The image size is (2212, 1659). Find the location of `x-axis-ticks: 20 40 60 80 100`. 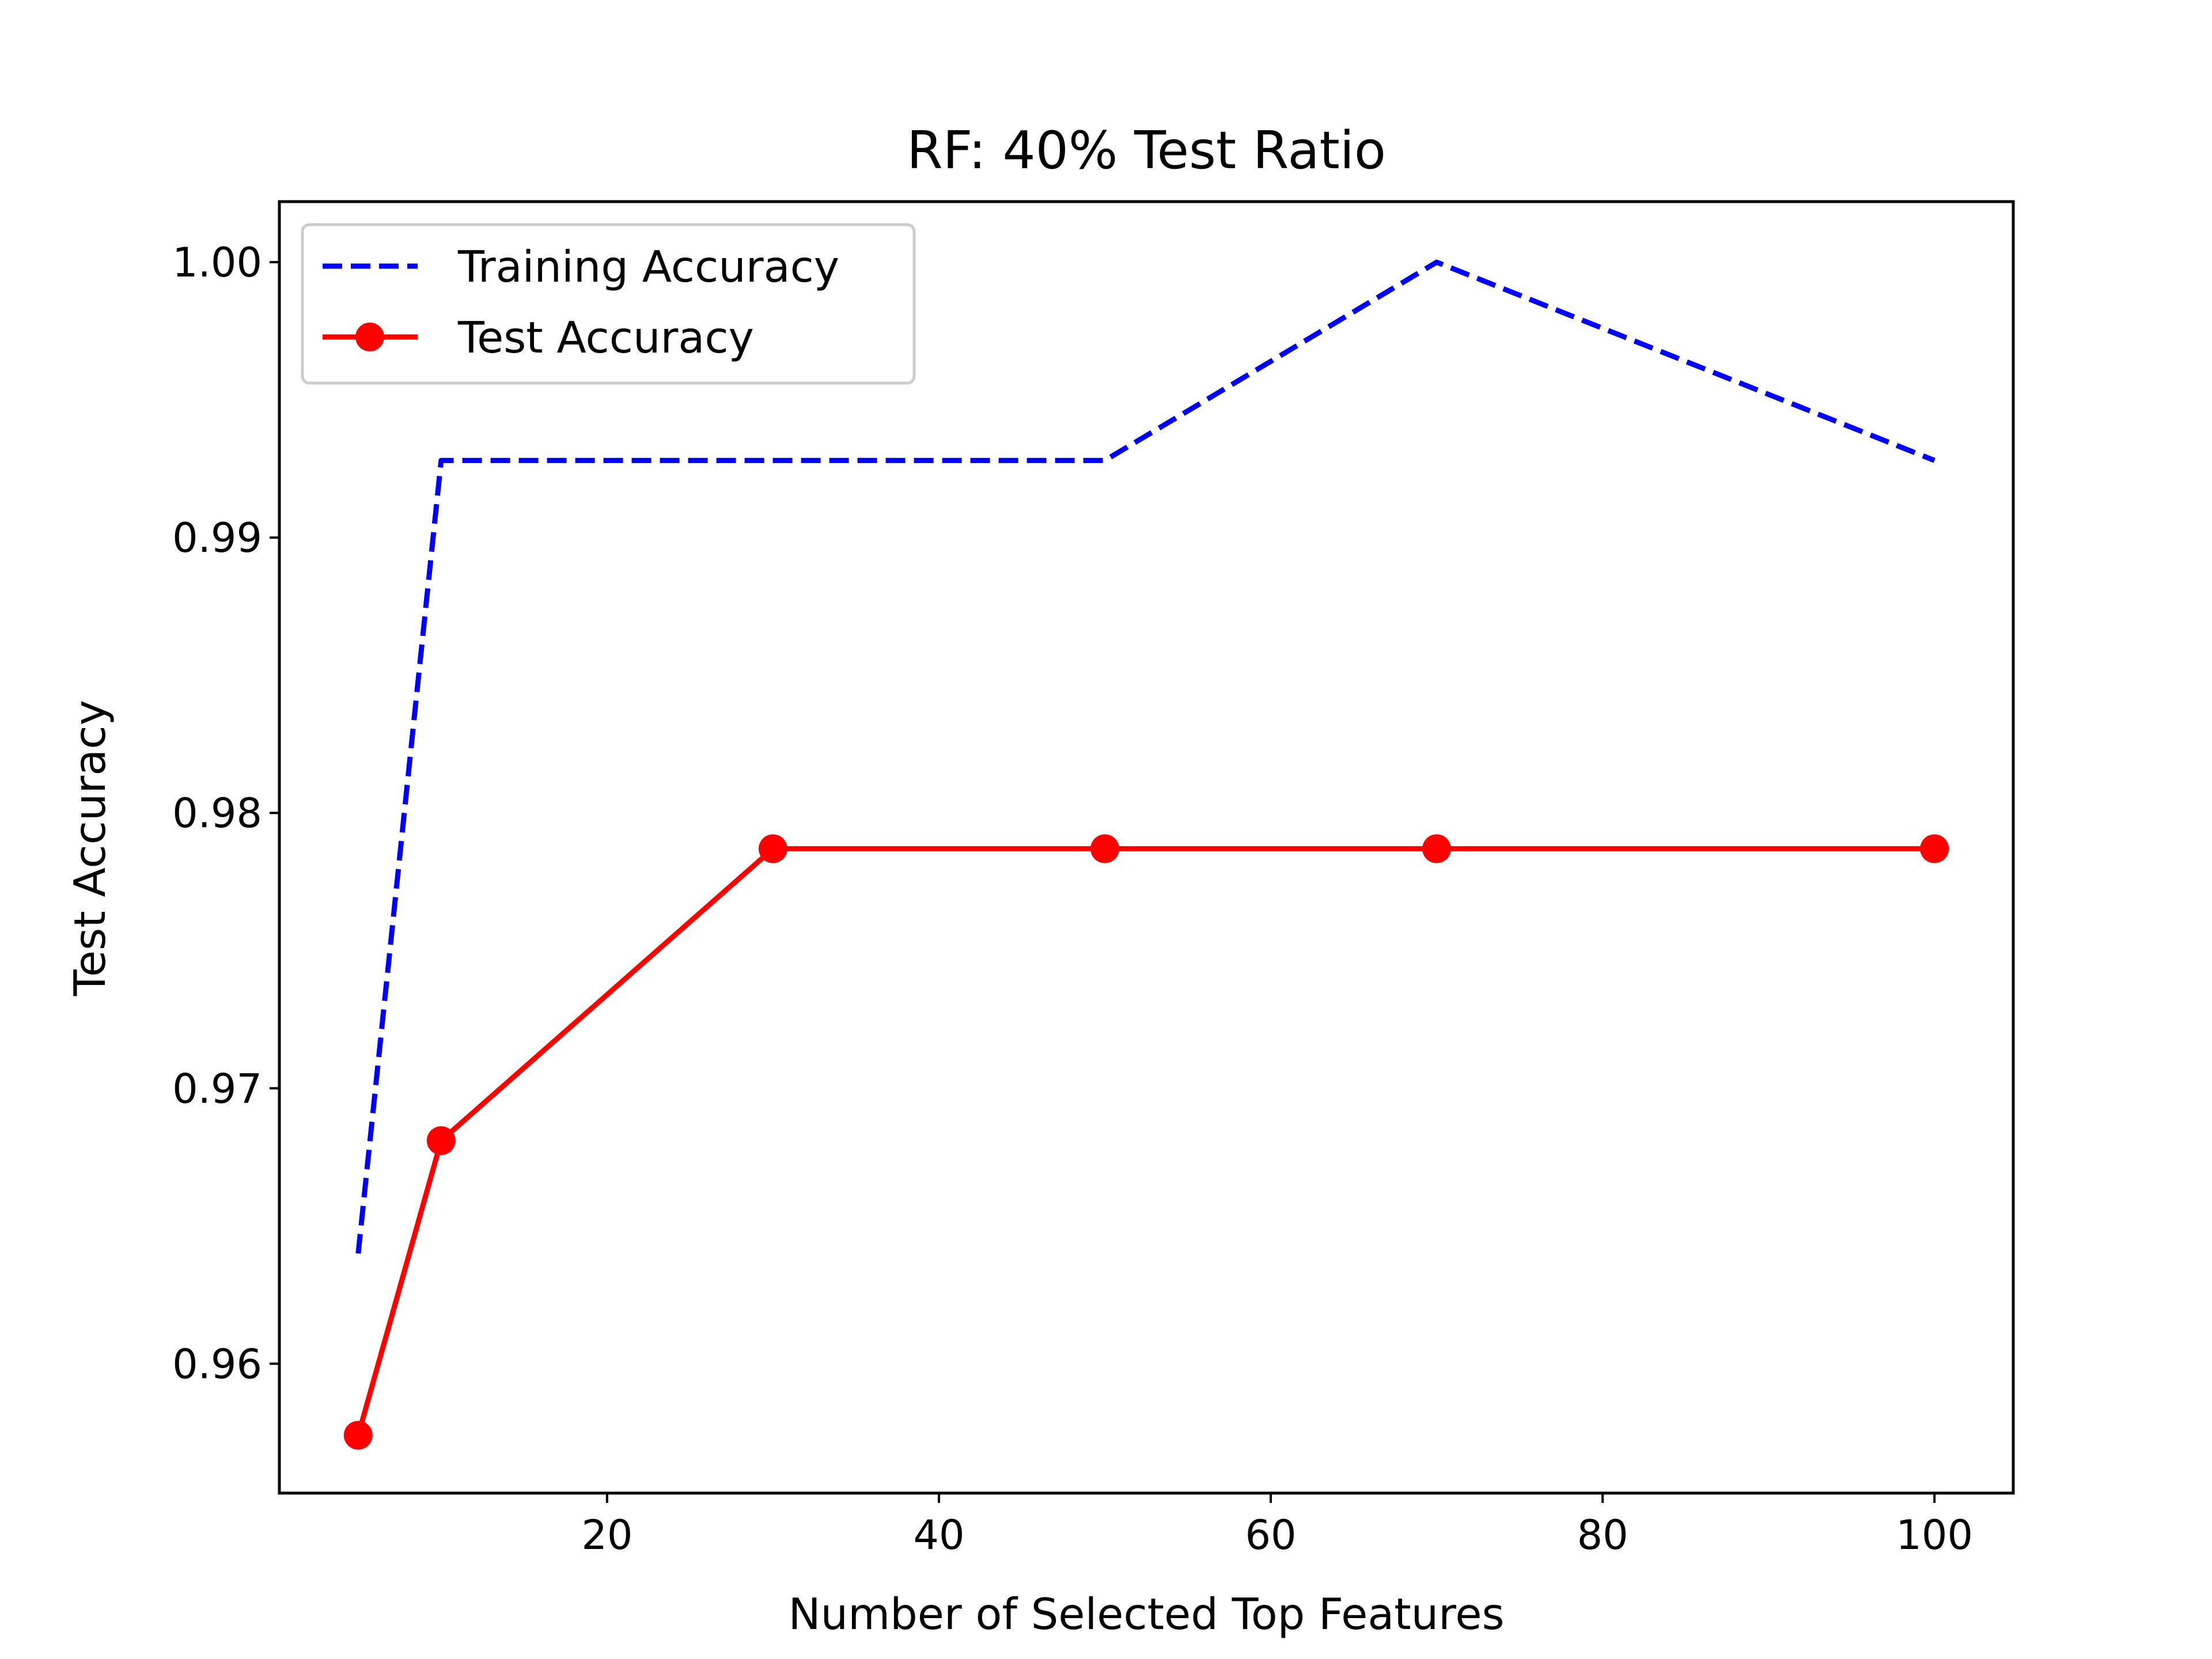

x-axis-ticks: 20 40 60 80 100 is located at coordinates (1277, 1526).